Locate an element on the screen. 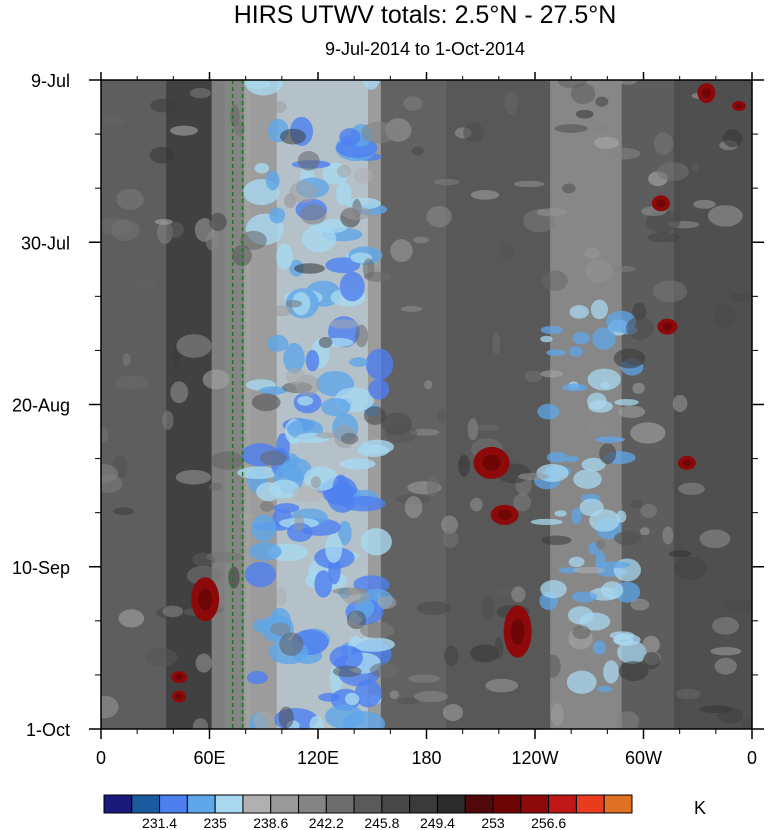 The height and width of the screenshot is (830, 770). y-tick-label: 9-Jul is located at coordinates (50, 81).